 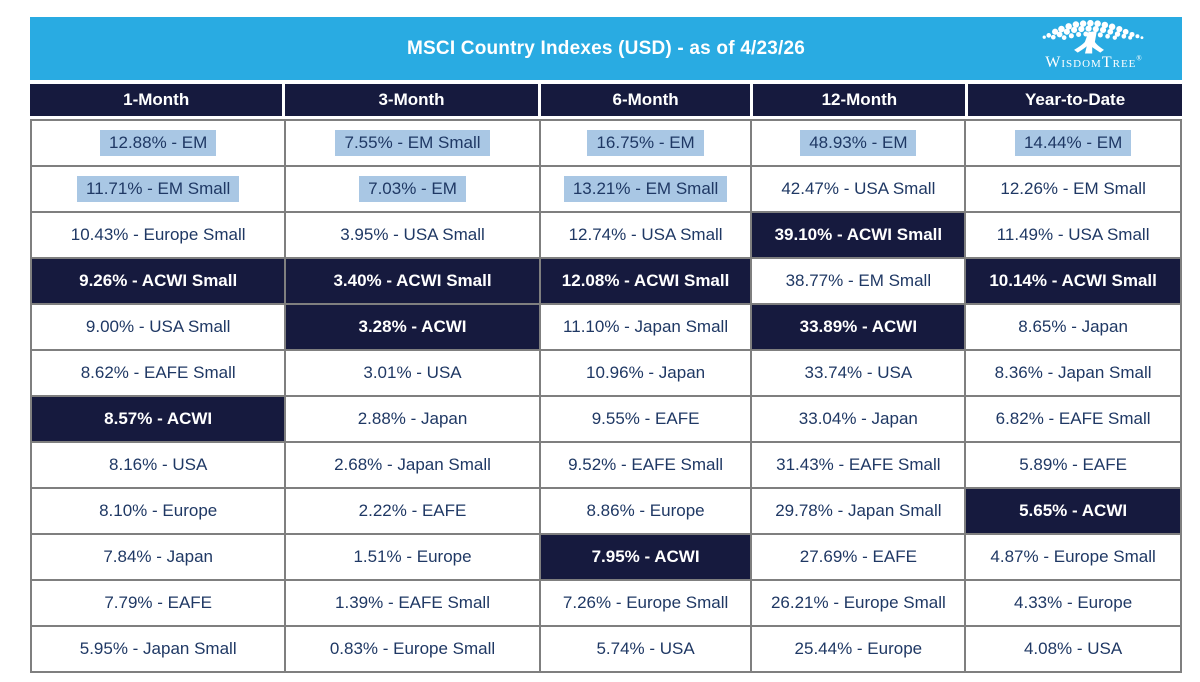 I want to click on table-cell: 12.88% - EM, so click(x=158, y=143).